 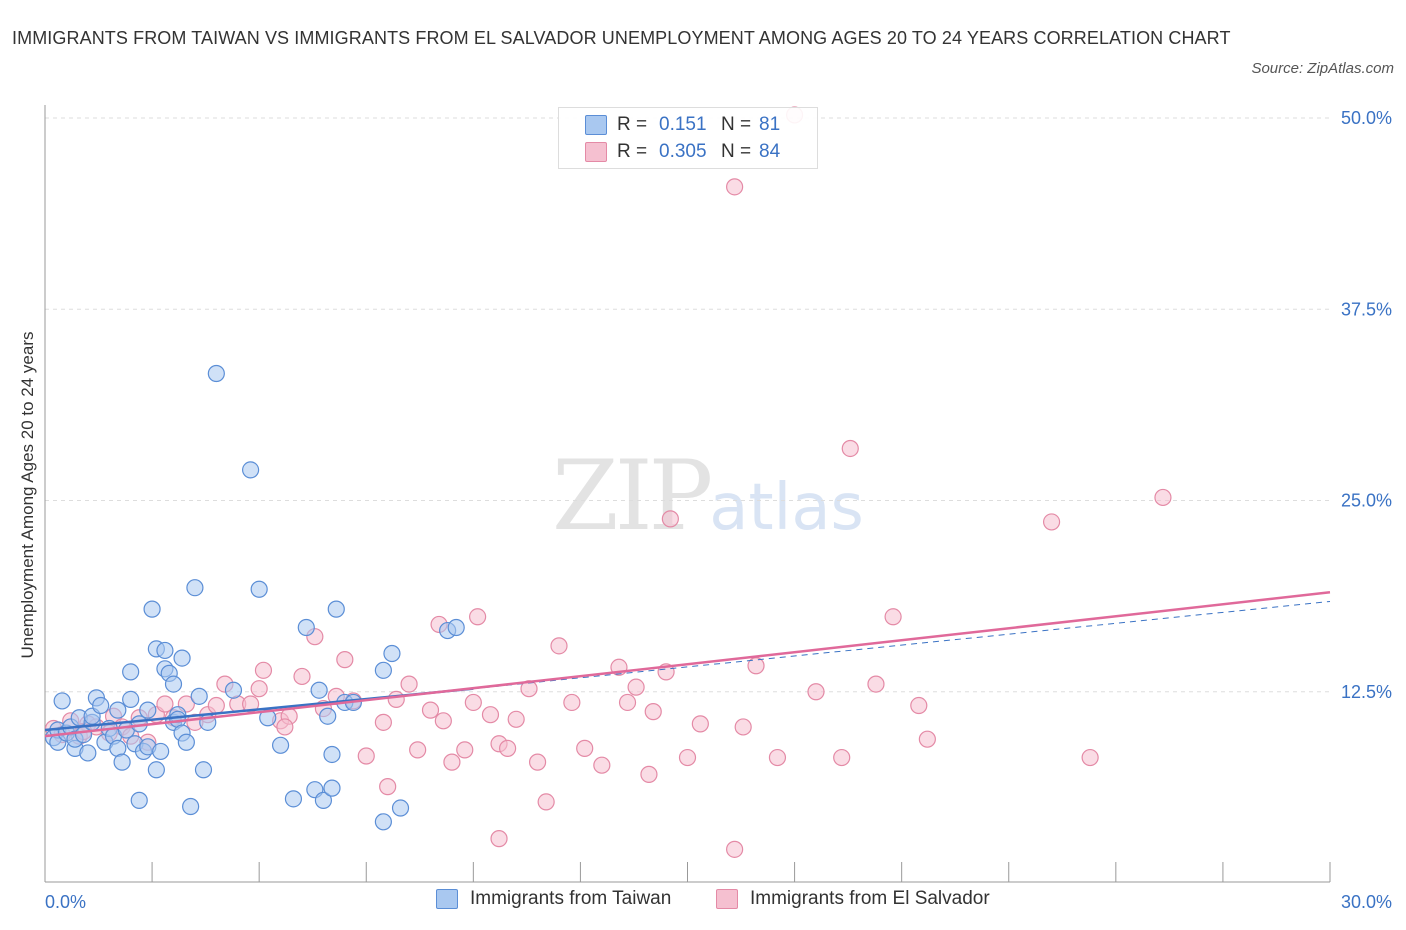 I want to click on trendline-salvador, so click(x=687, y=664).